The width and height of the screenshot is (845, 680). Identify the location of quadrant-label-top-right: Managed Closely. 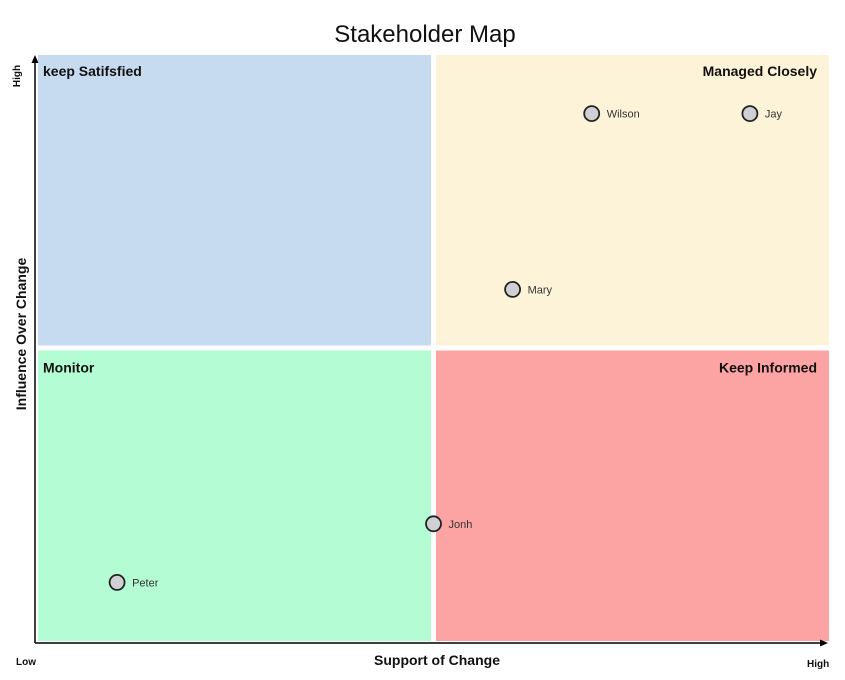
(760, 71).